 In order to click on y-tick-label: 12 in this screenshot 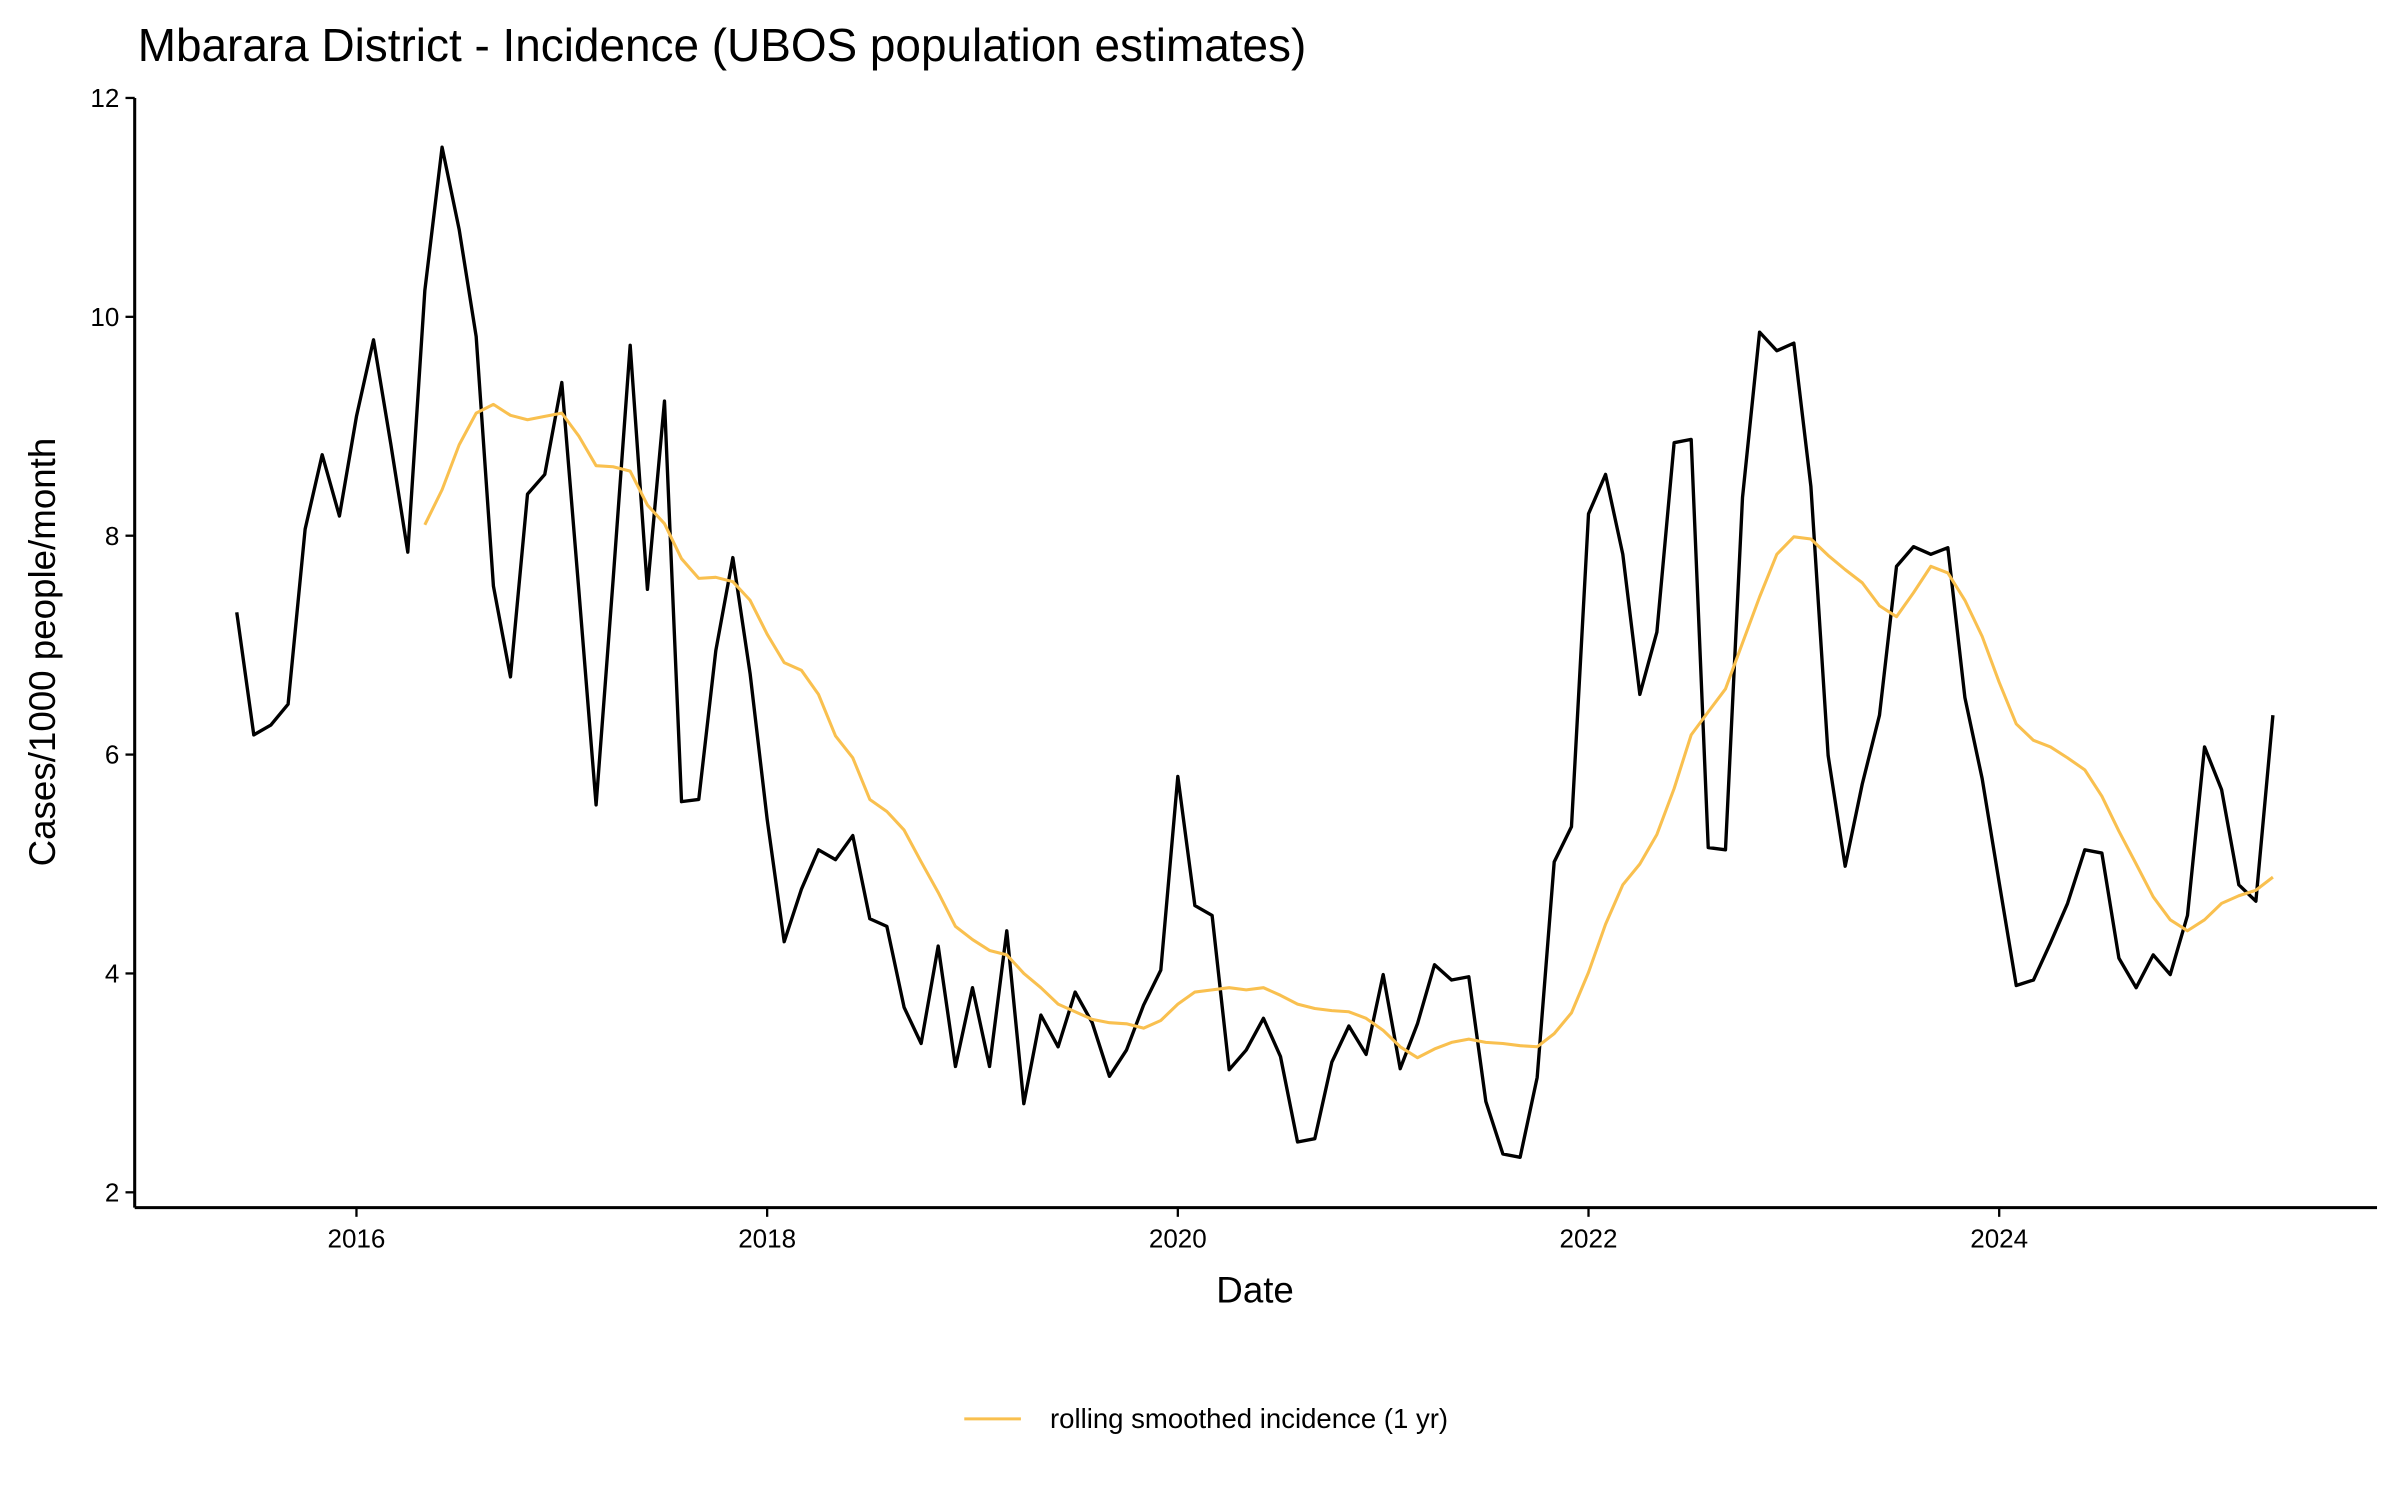, I will do `click(104, 98)`.